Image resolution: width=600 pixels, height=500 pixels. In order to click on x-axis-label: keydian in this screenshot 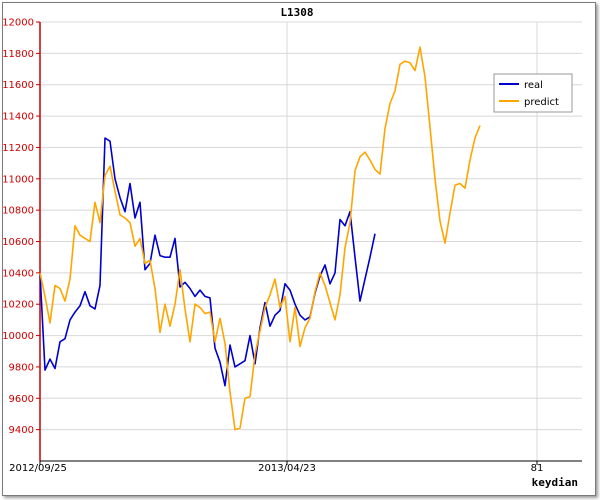, I will do `click(555, 482)`.